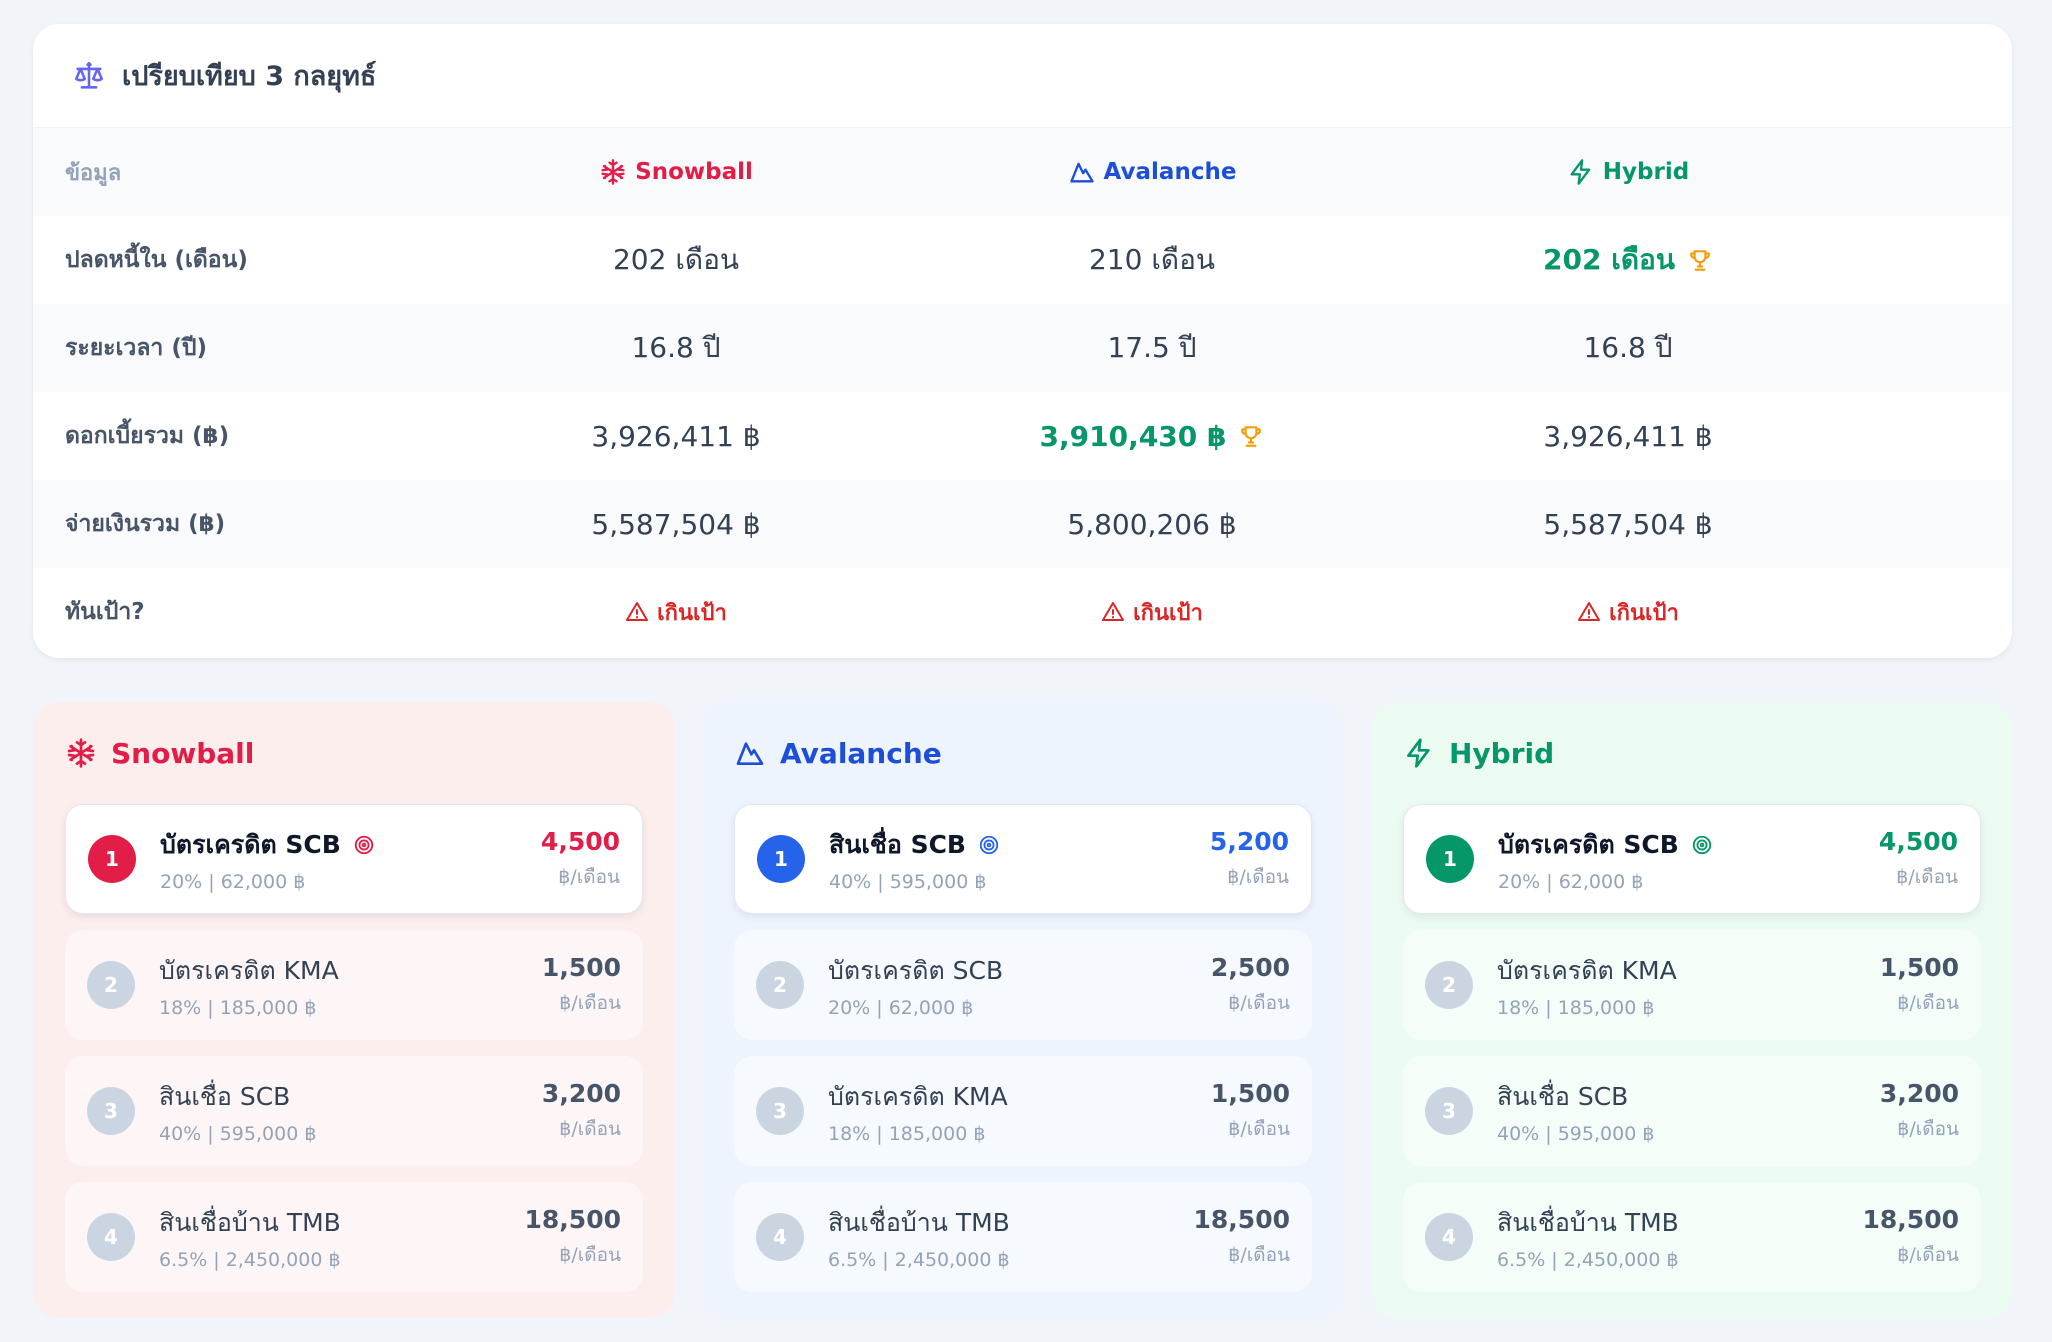  I want to click on goal-snowball-label: เกินเป้า, so click(692, 613).